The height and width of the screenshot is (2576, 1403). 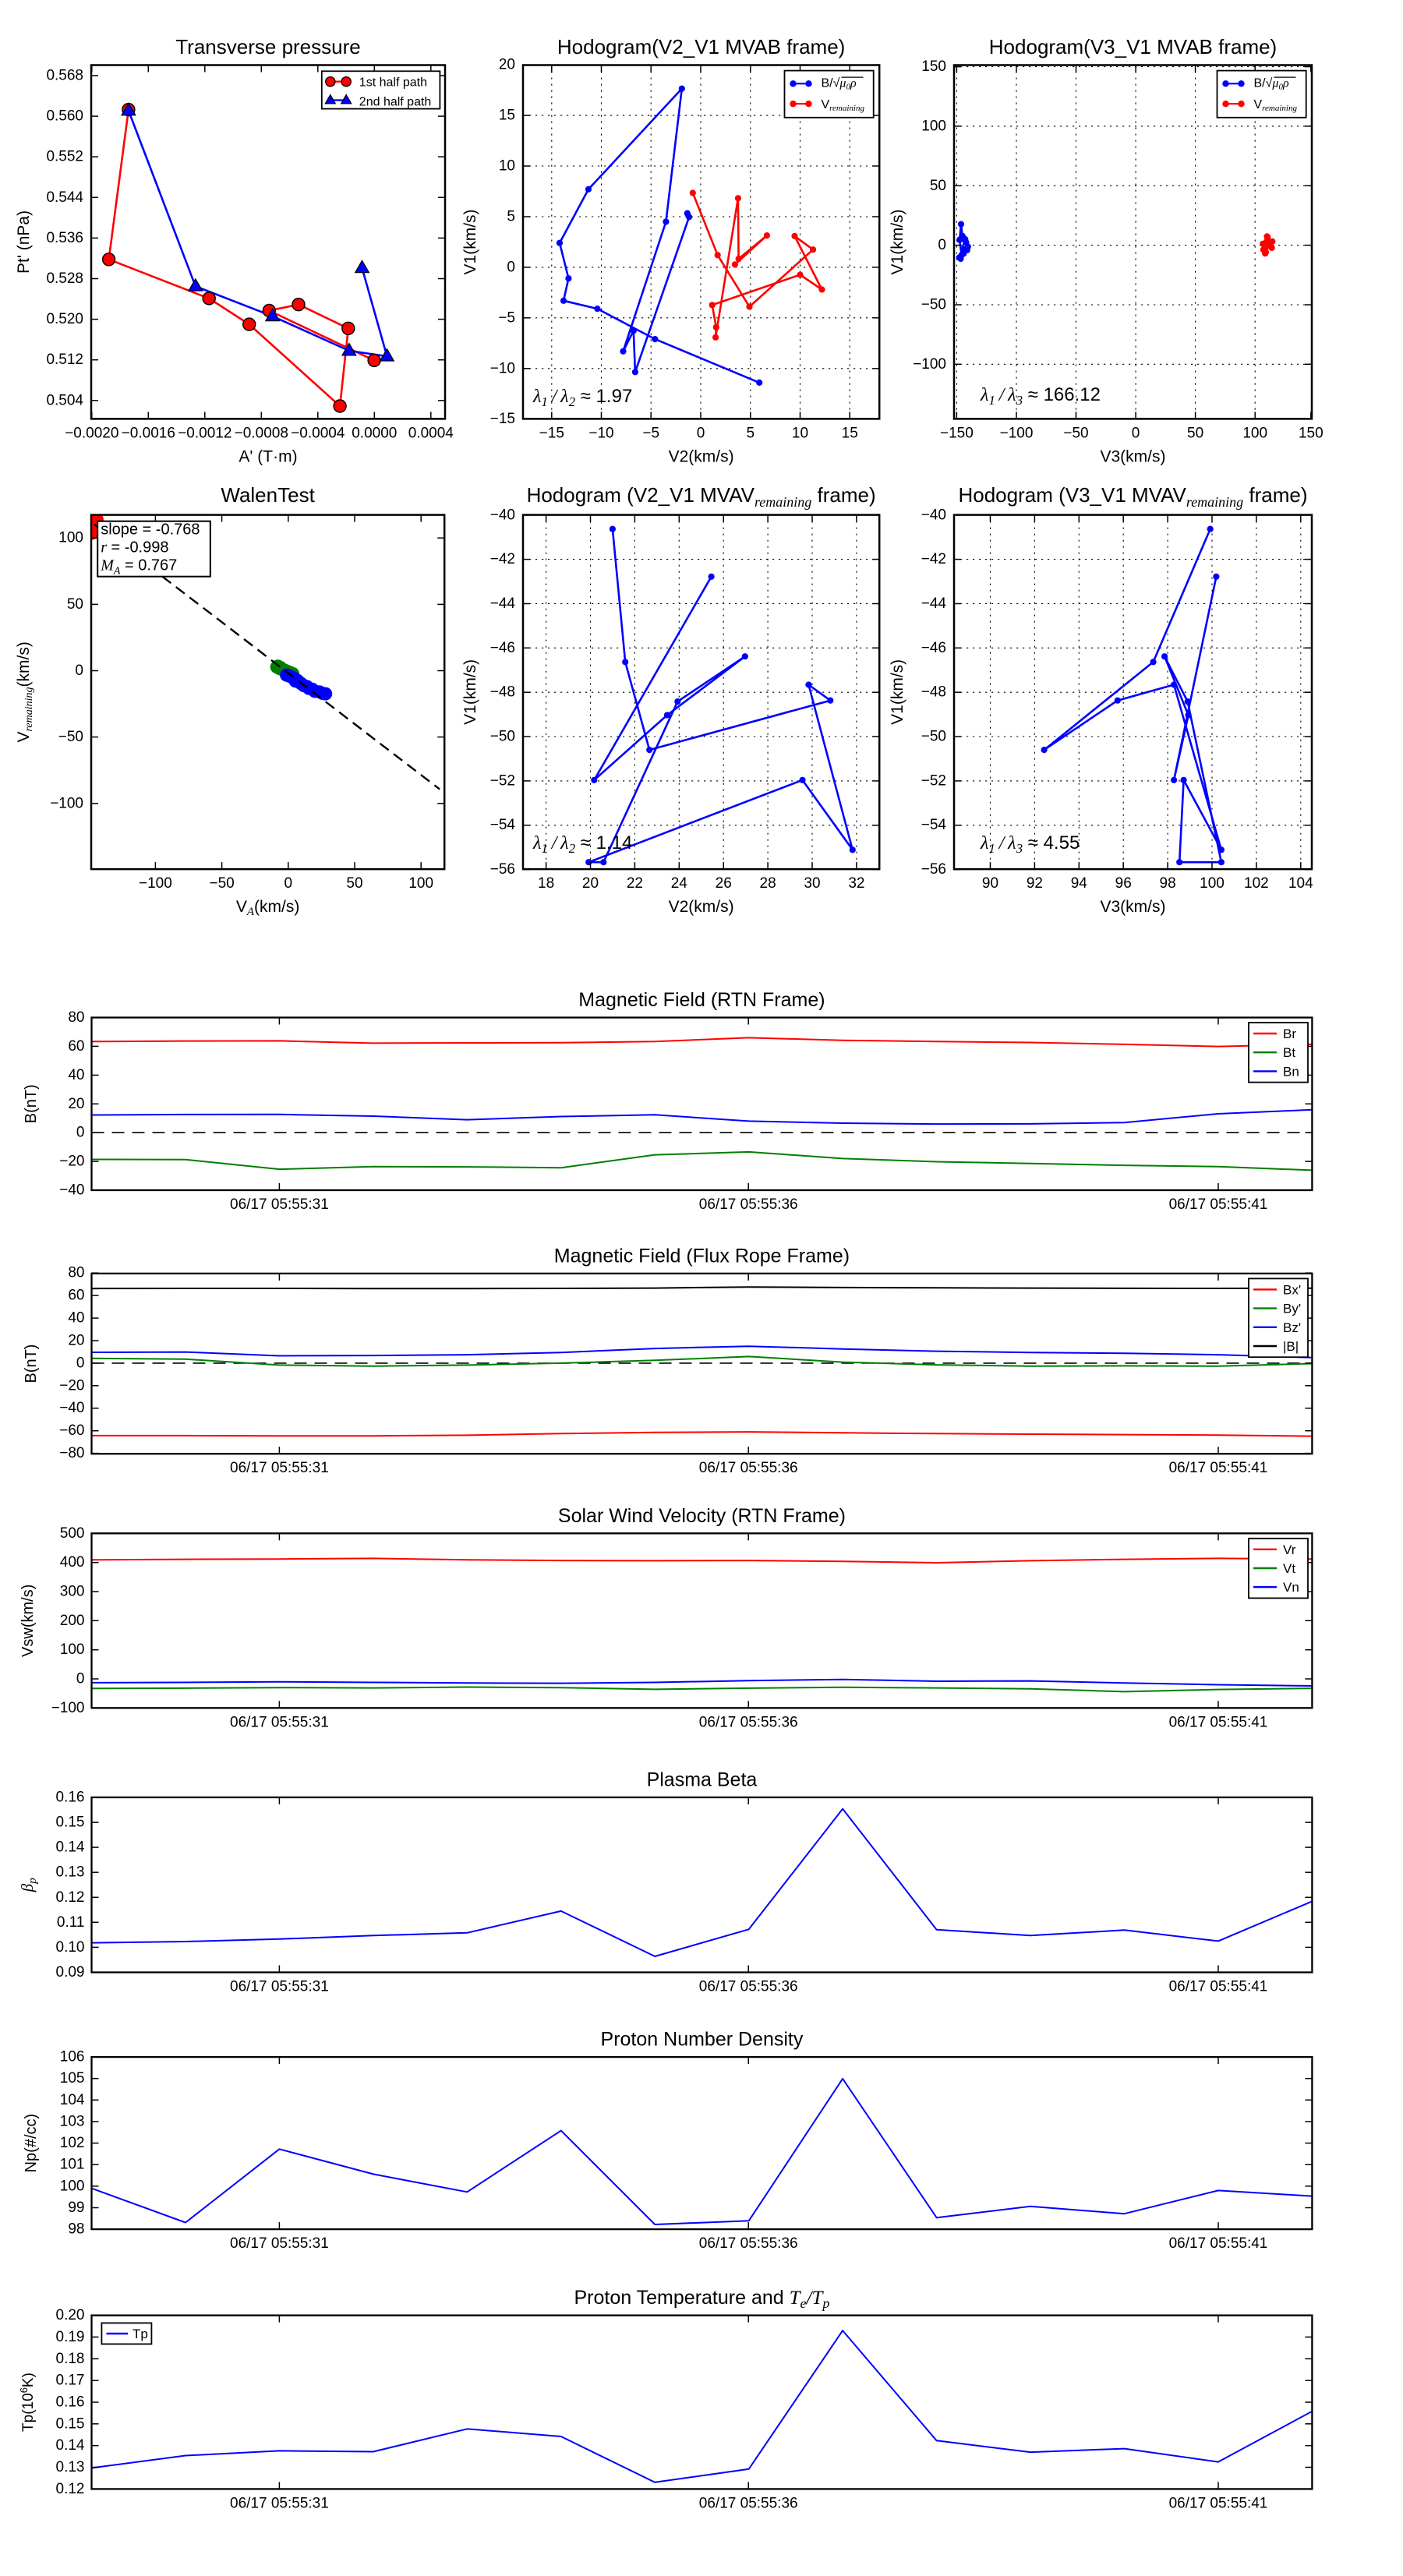 What do you see at coordinates (395, 101) in the screenshot?
I see `svg-text: 2nd half path` at bounding box center [395, 101].